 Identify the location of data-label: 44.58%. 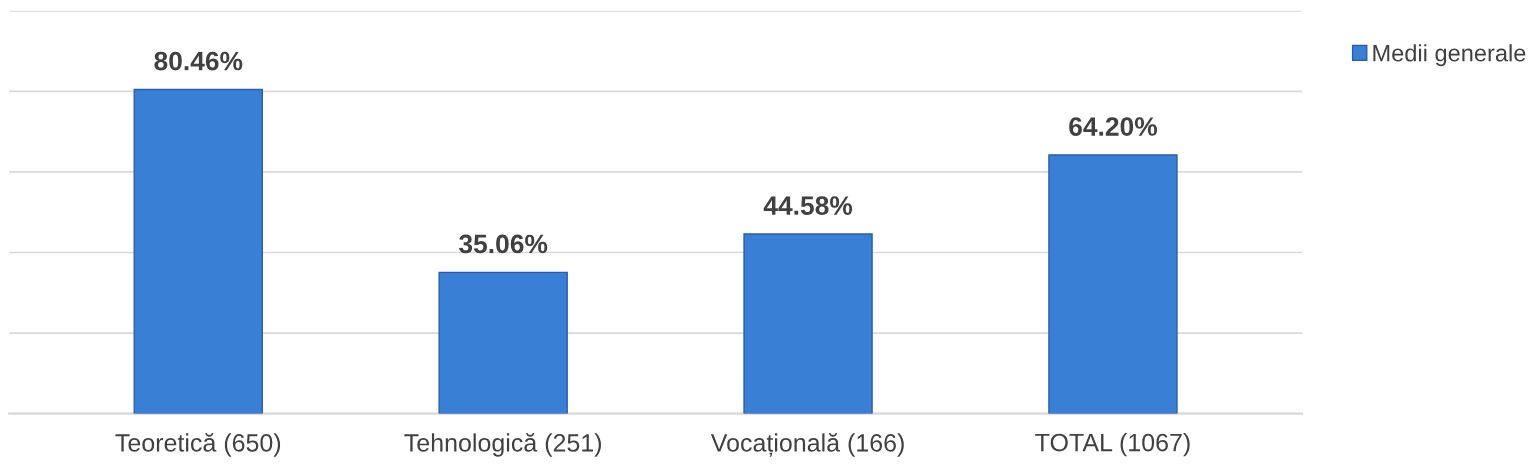
(808, 205).